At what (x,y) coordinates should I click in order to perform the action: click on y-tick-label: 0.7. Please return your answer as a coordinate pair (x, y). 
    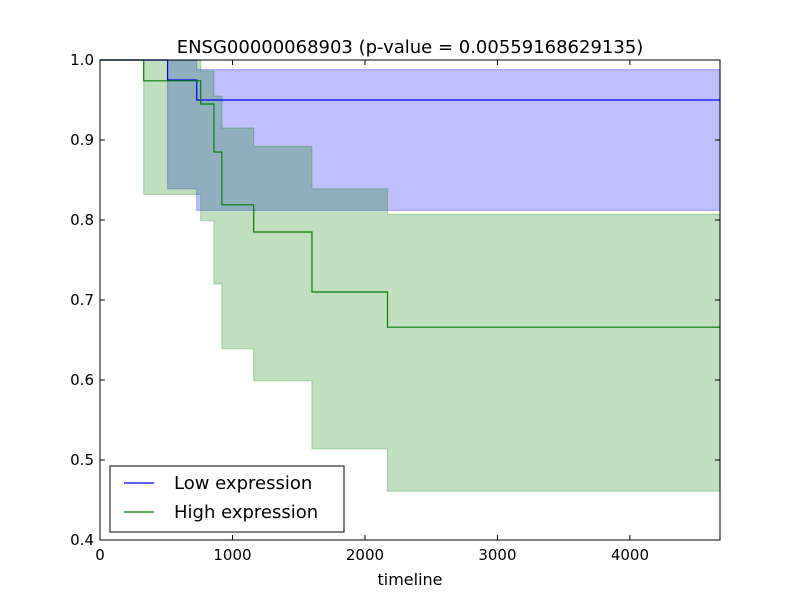
    Looking at the image, I should click on (82, 300).